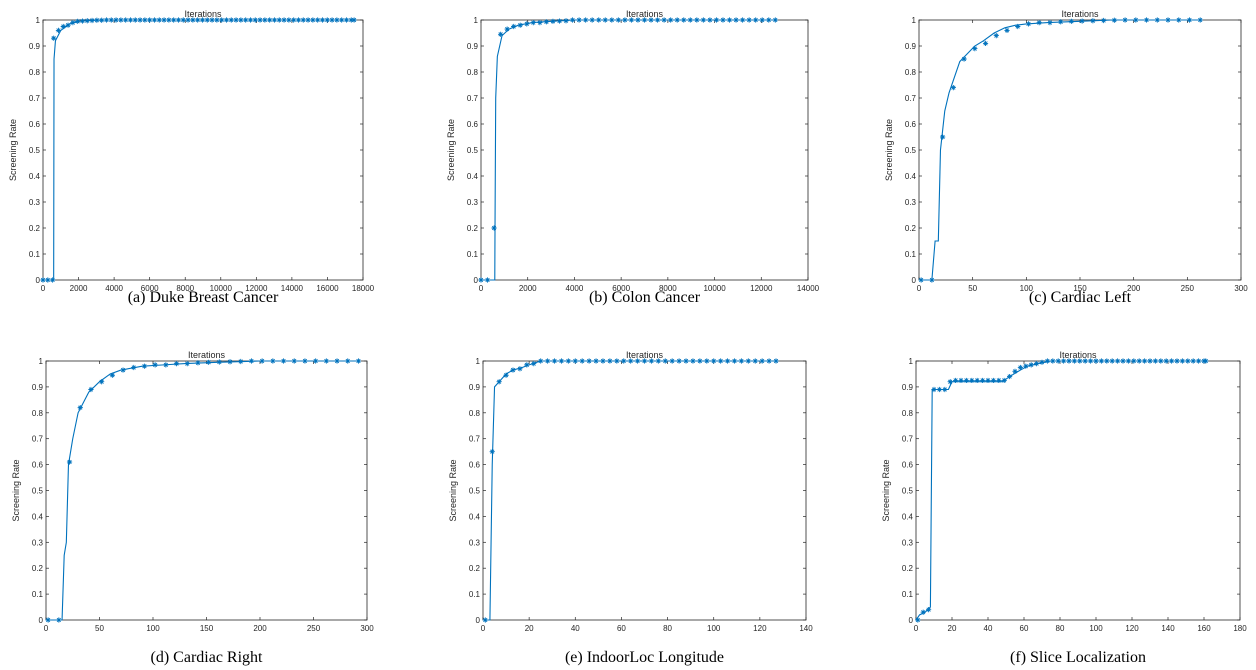 This screenshot has height=670, width=1256. What do you see at coordinates (919, 288) in the screenshot?
I see `x-tick-label: 0` at bounding box center [919, 288].